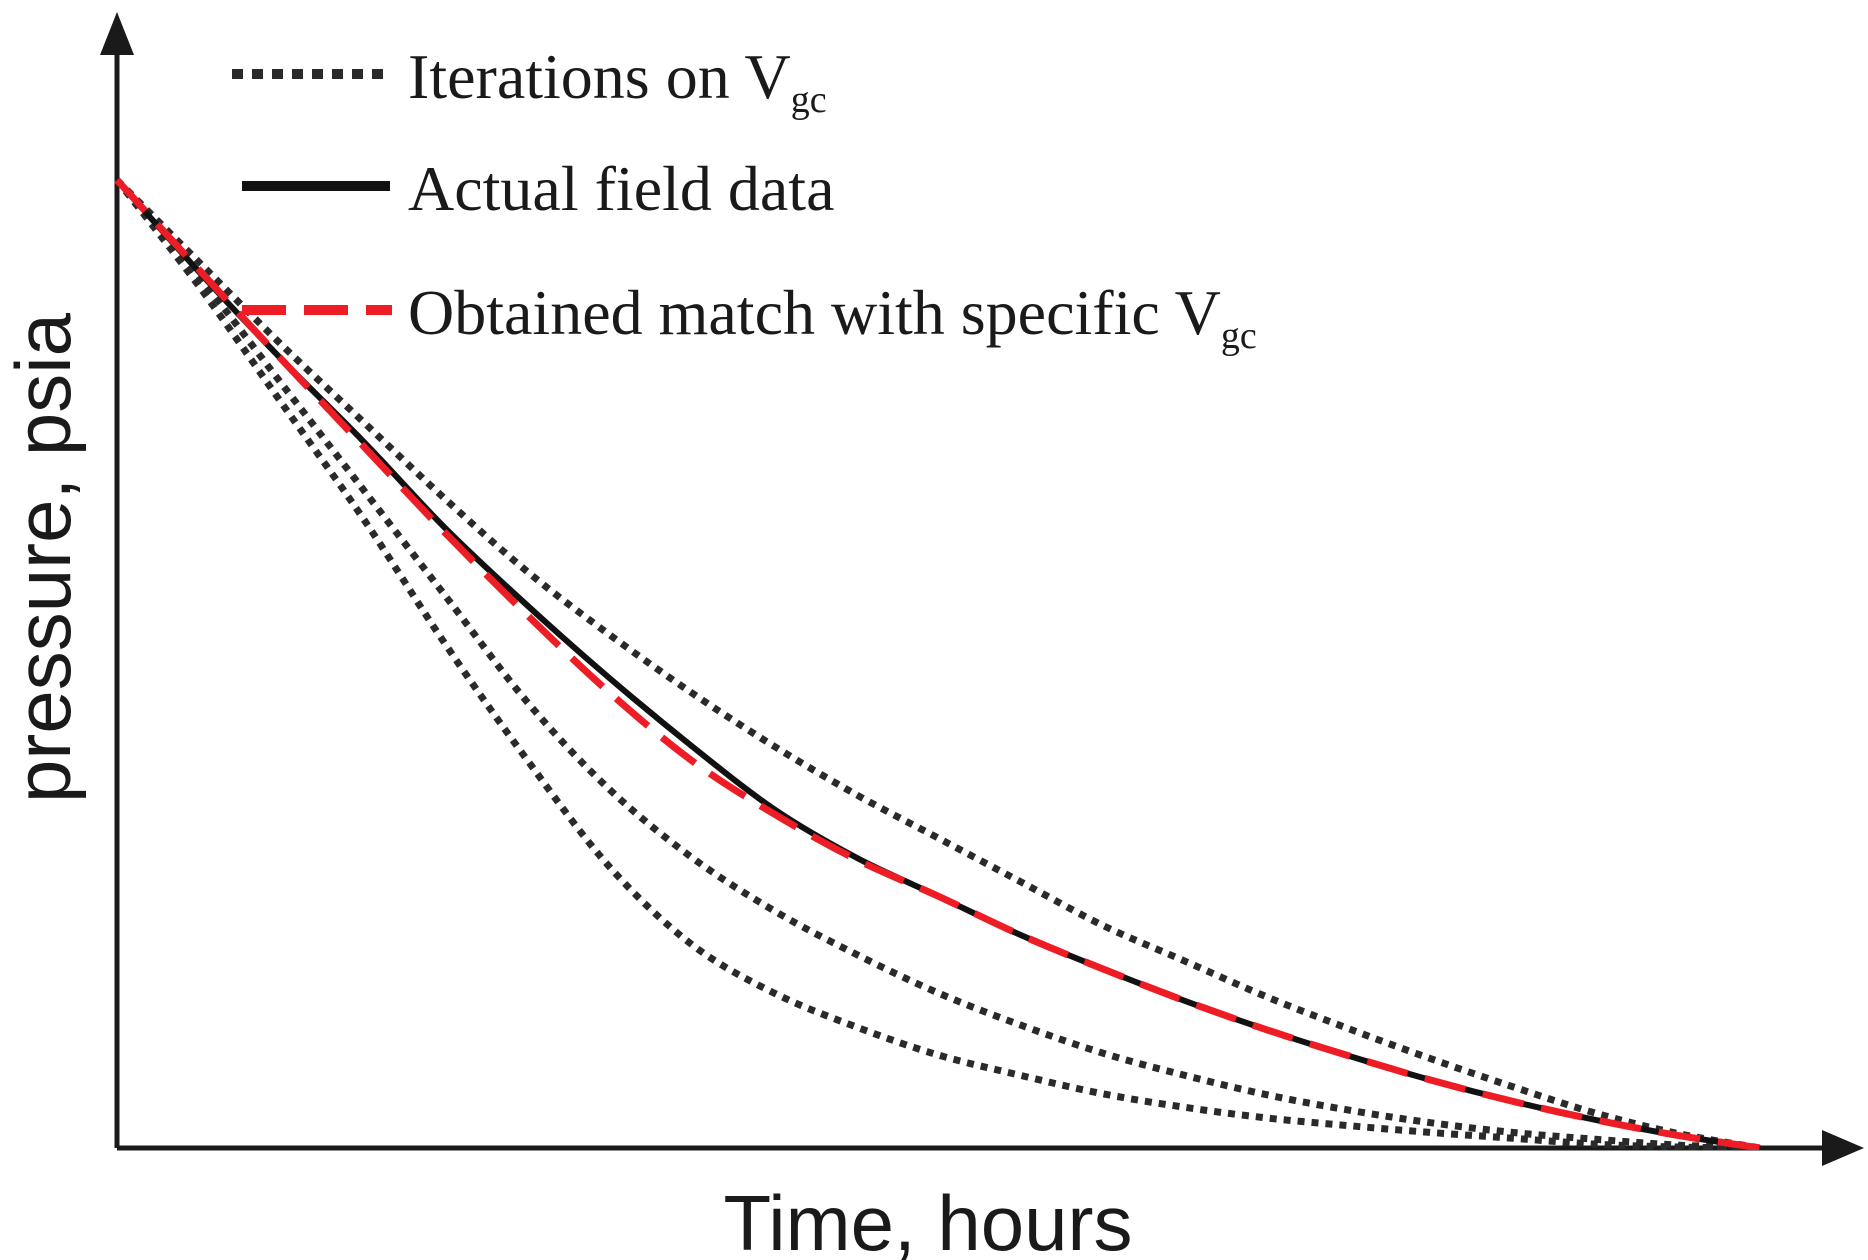 The width and height of the screenshot is (1868, 1260). What do you see at coordinates (117, 33) in the screenshot?
I see `y-axis-arrow` at bounding box center [117, 33].